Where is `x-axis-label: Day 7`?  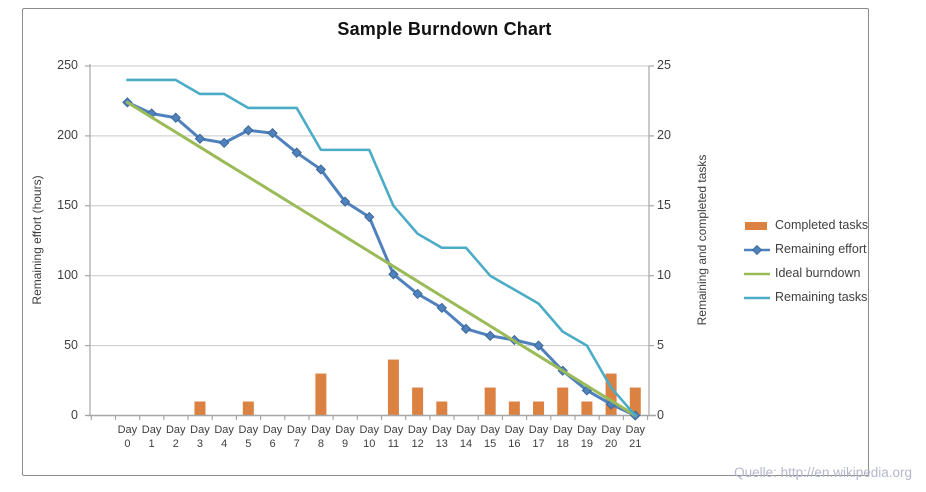 x-axis-label: Day 7 is located at coordinates (296, 437).